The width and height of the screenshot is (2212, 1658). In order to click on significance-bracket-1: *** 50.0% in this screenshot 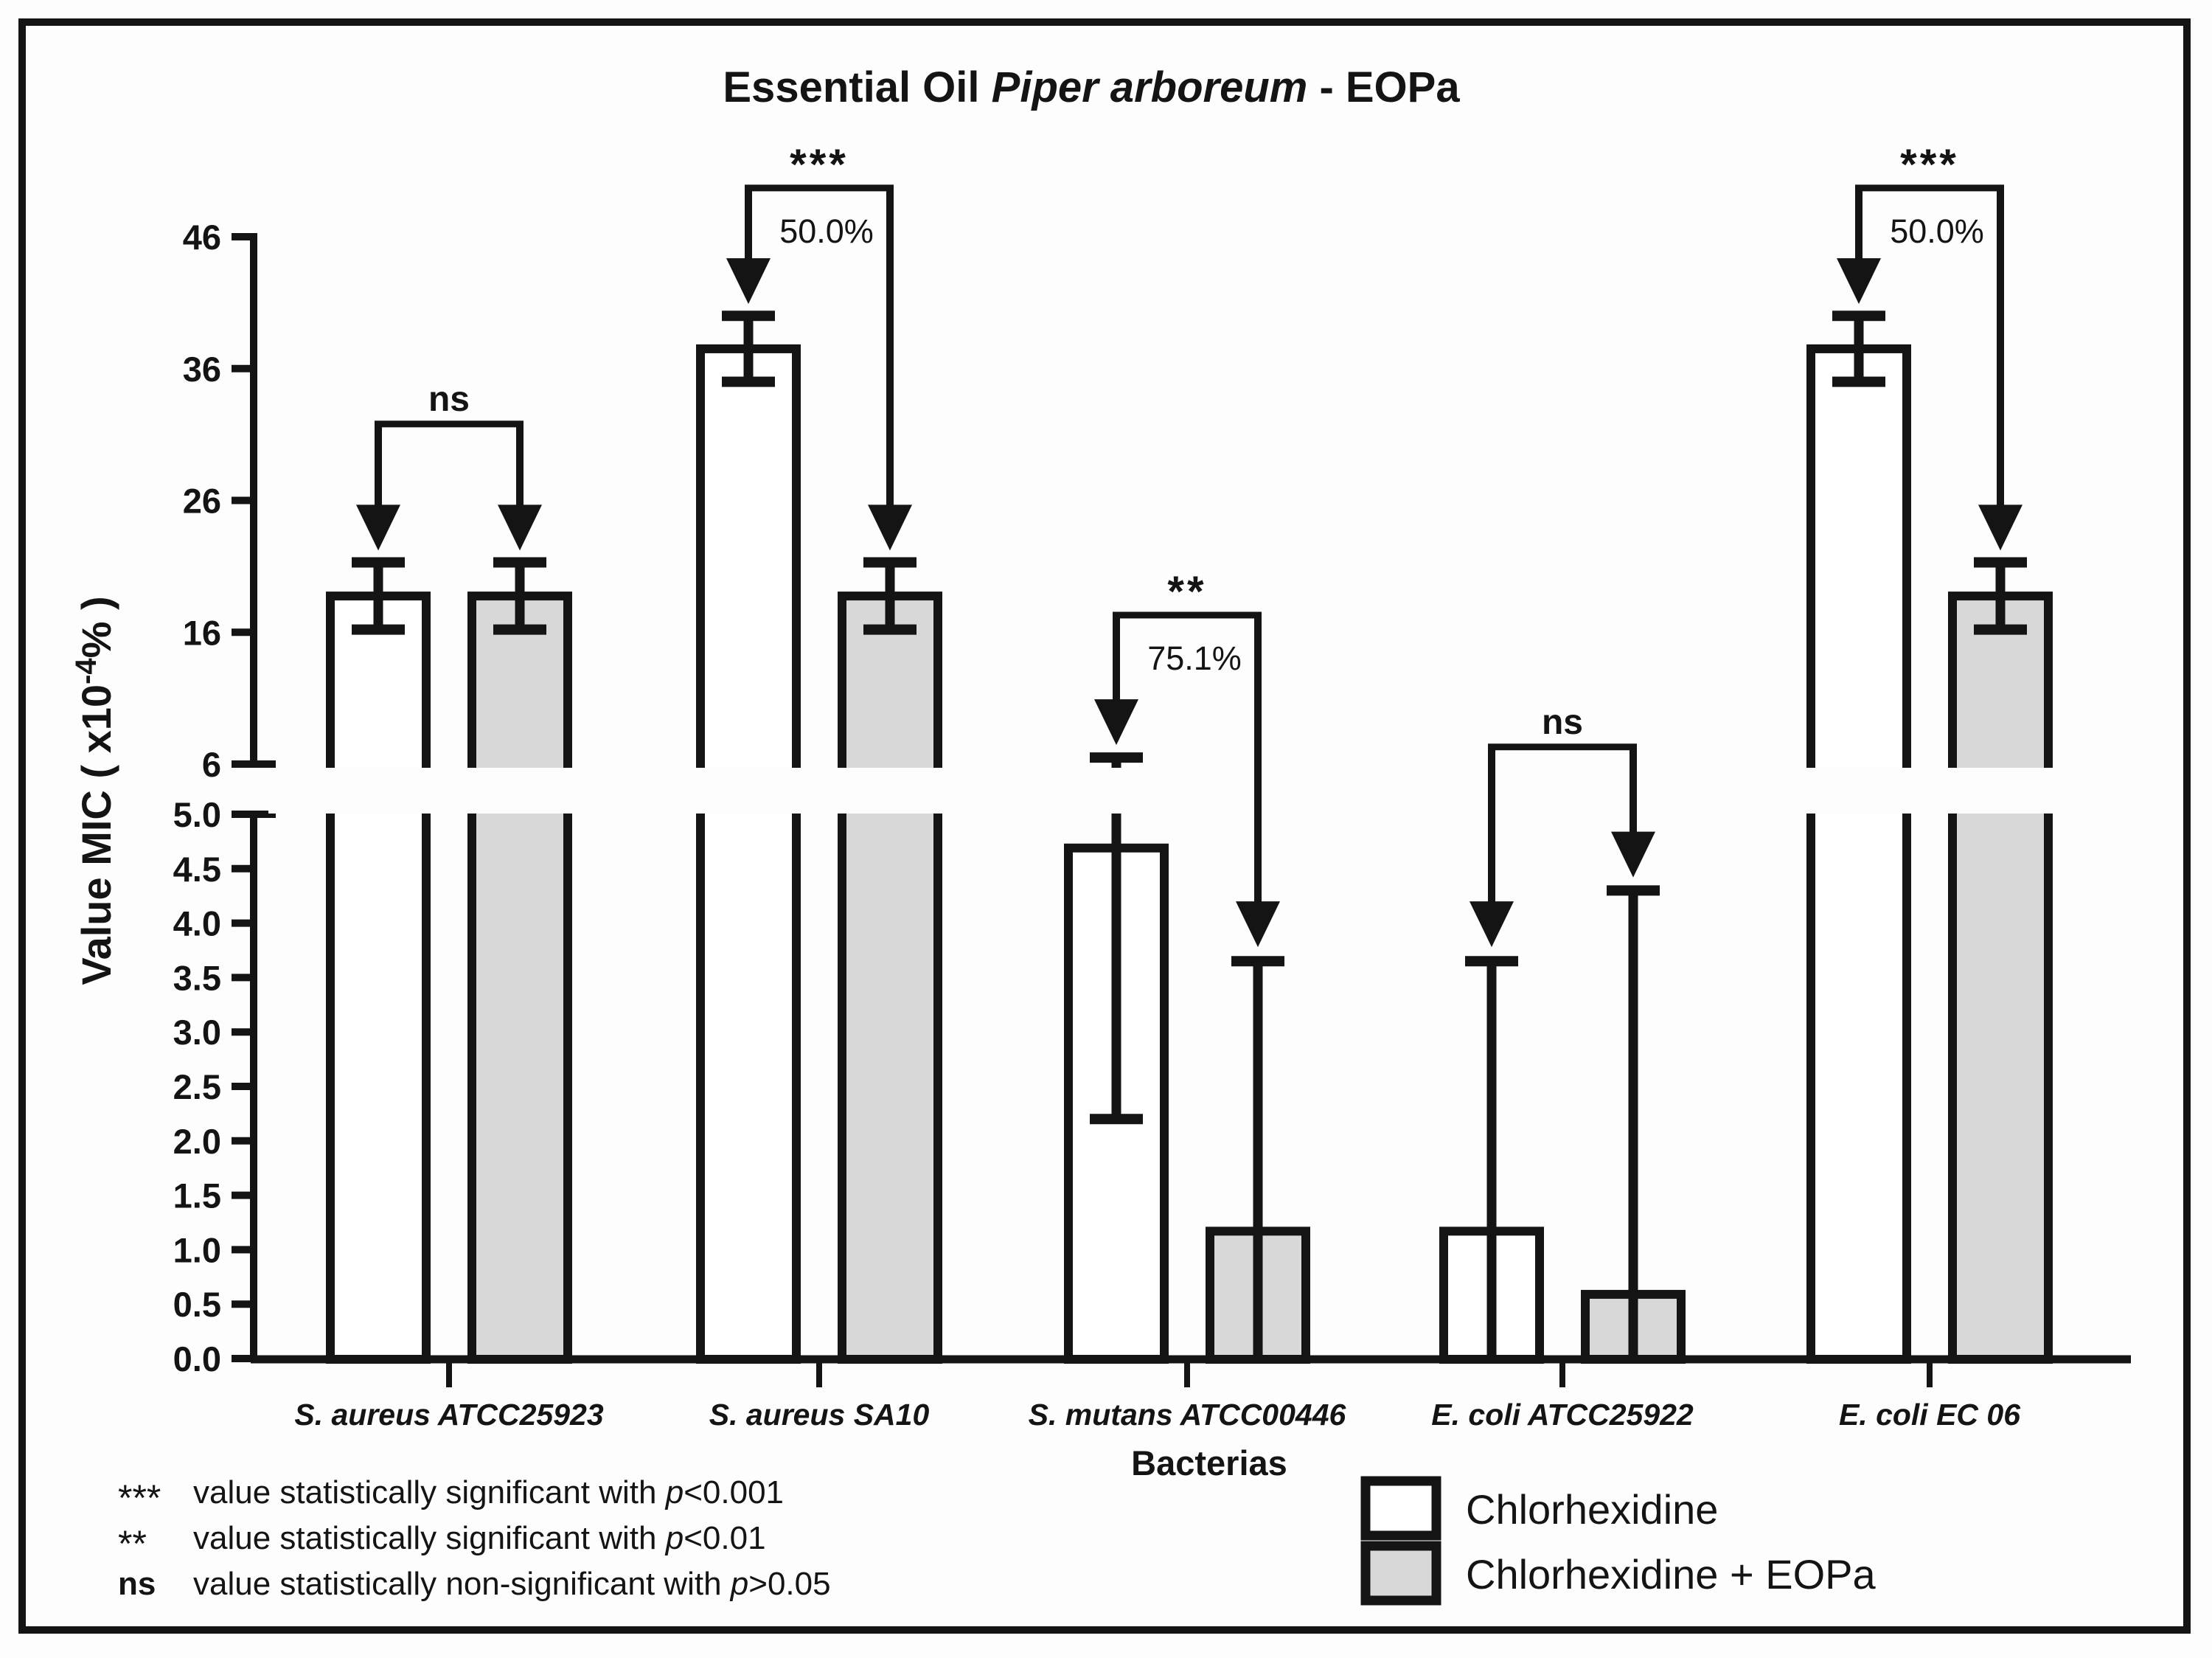, I will do `click(819, 346)`.